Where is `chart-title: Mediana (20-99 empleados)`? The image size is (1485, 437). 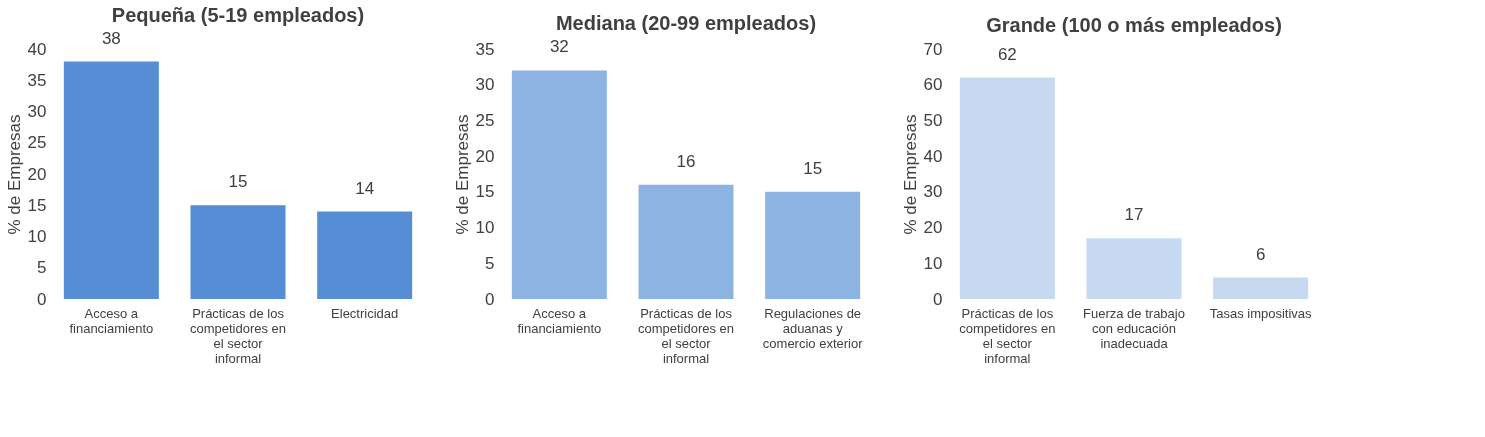 chart-title: Mediana (20-99 empleados) is located at coordinates (686, 23).